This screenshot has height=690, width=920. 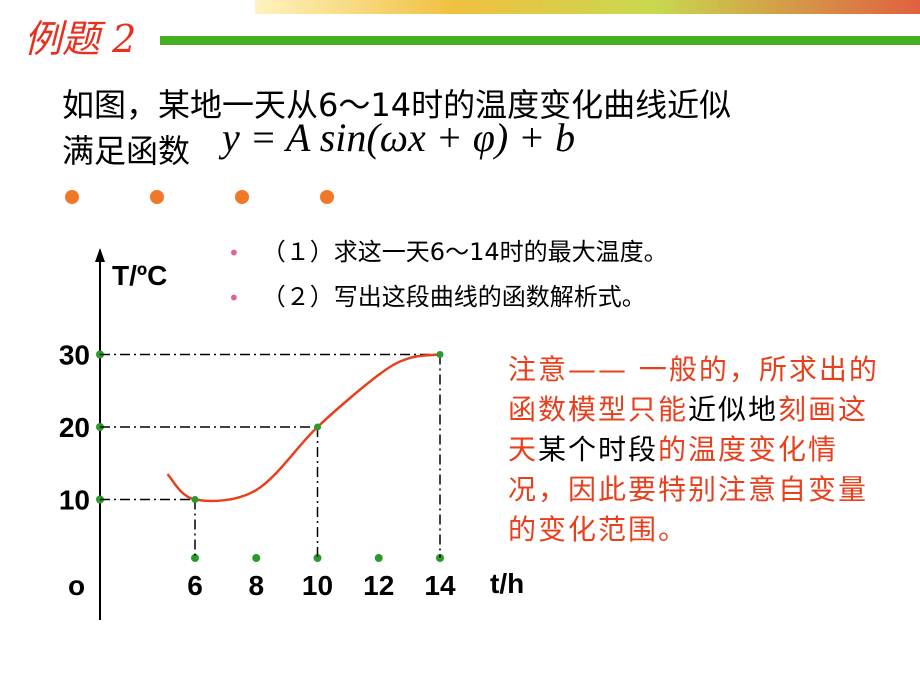 What do you see at coordinates (74, 500) in the screenshot?
I see `y-tick-label: 10` at bounding box center [74, 500].